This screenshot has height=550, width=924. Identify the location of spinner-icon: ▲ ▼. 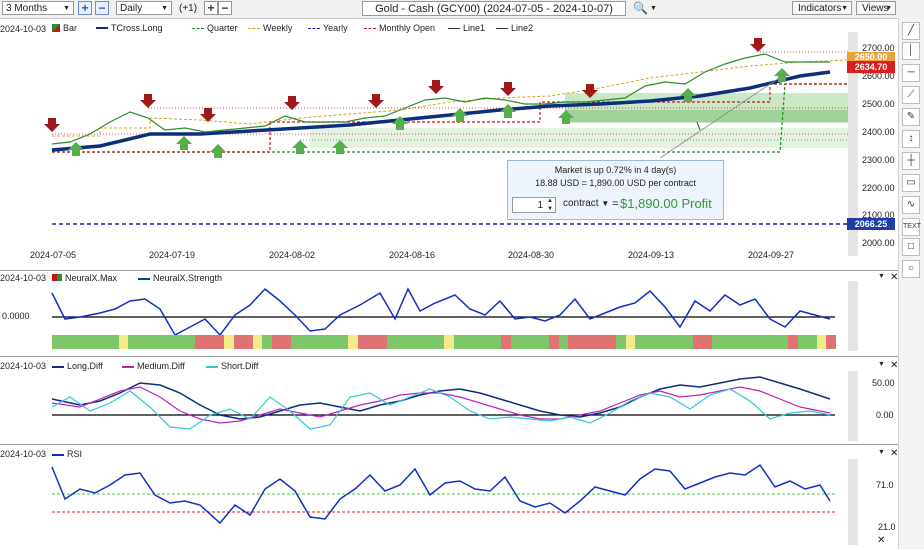
(550, 205).